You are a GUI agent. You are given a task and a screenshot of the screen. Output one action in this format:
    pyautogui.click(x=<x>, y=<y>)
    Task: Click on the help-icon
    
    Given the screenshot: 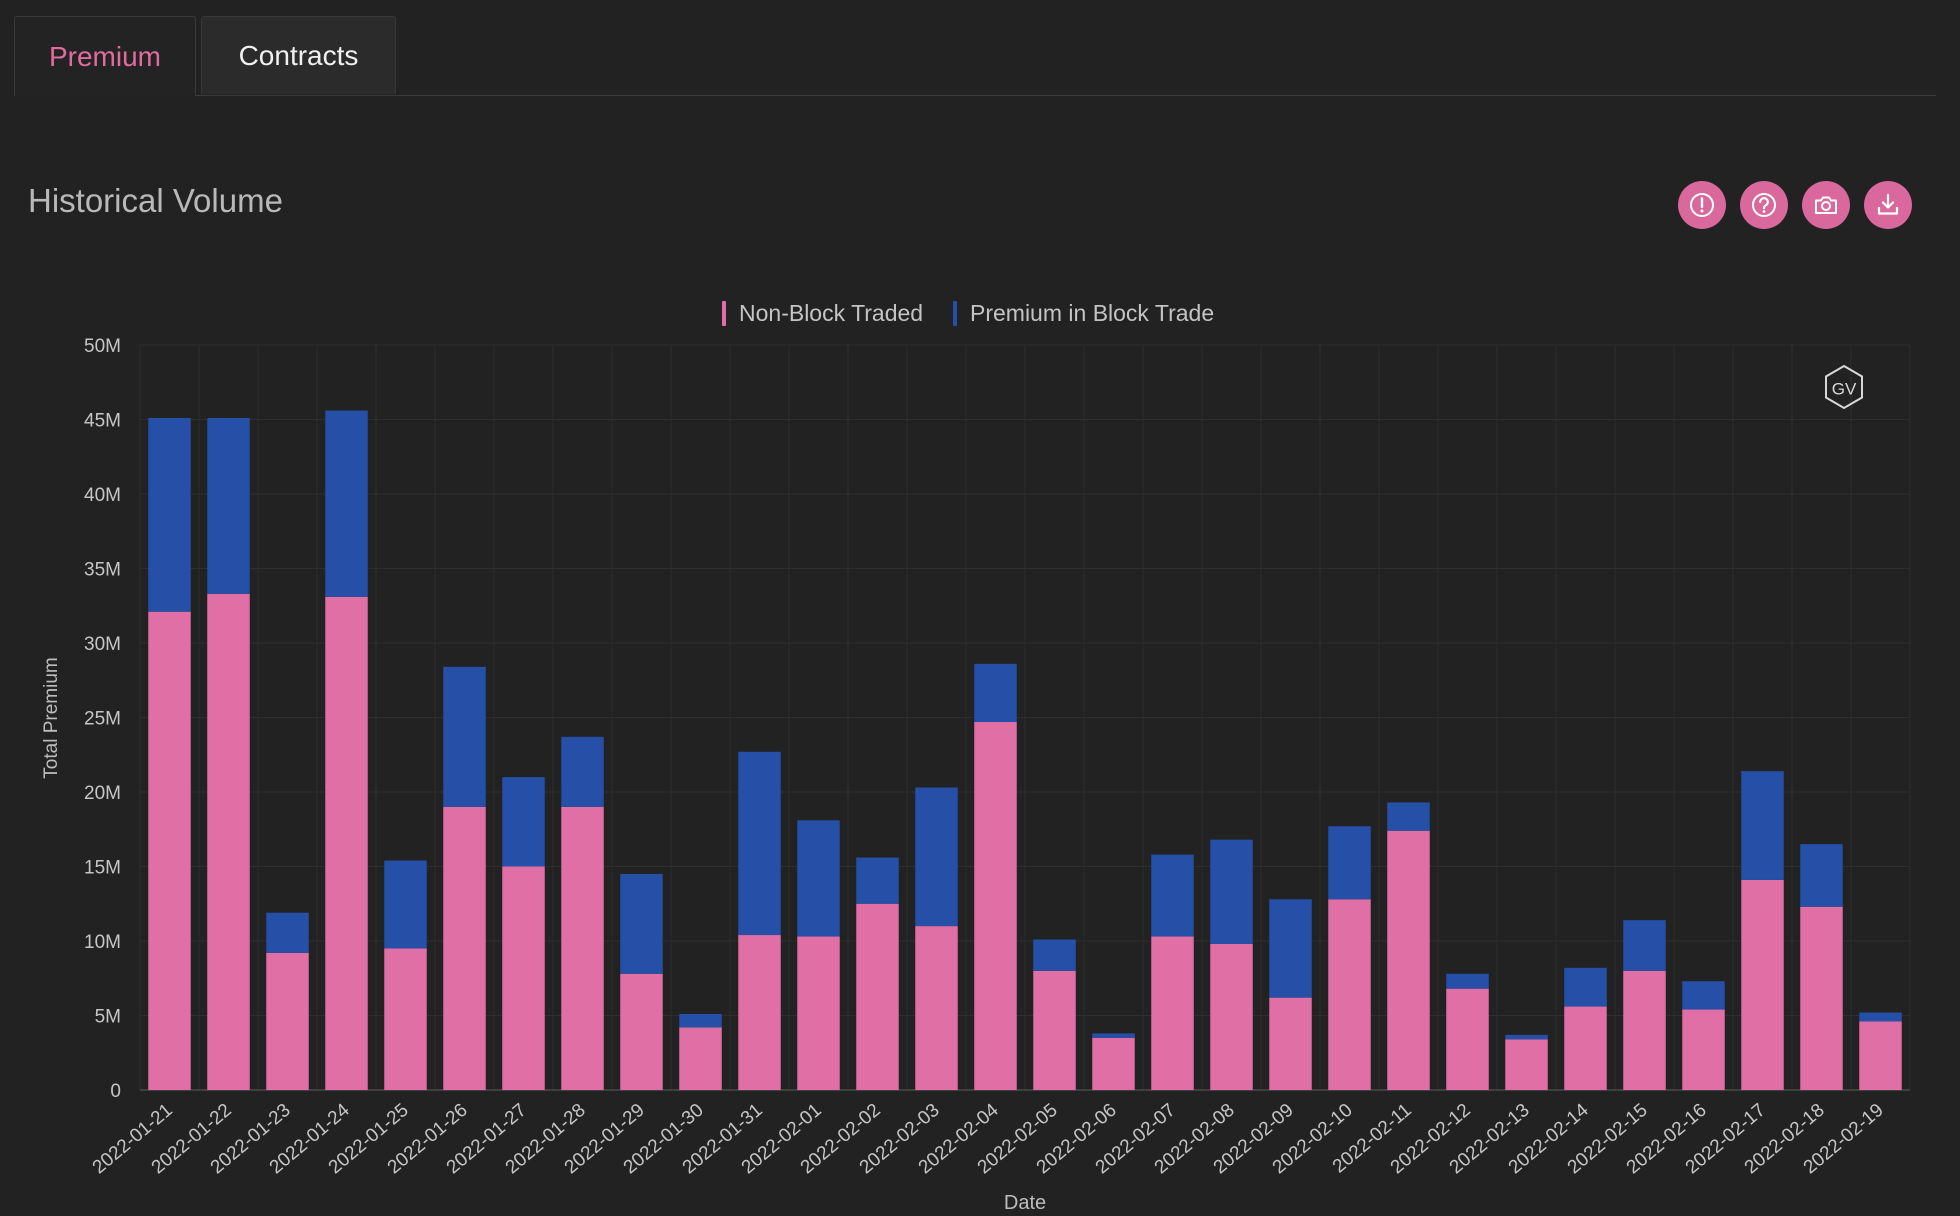 What is the action you would take?
    pyautogui.click(x=1764, y=205)
    